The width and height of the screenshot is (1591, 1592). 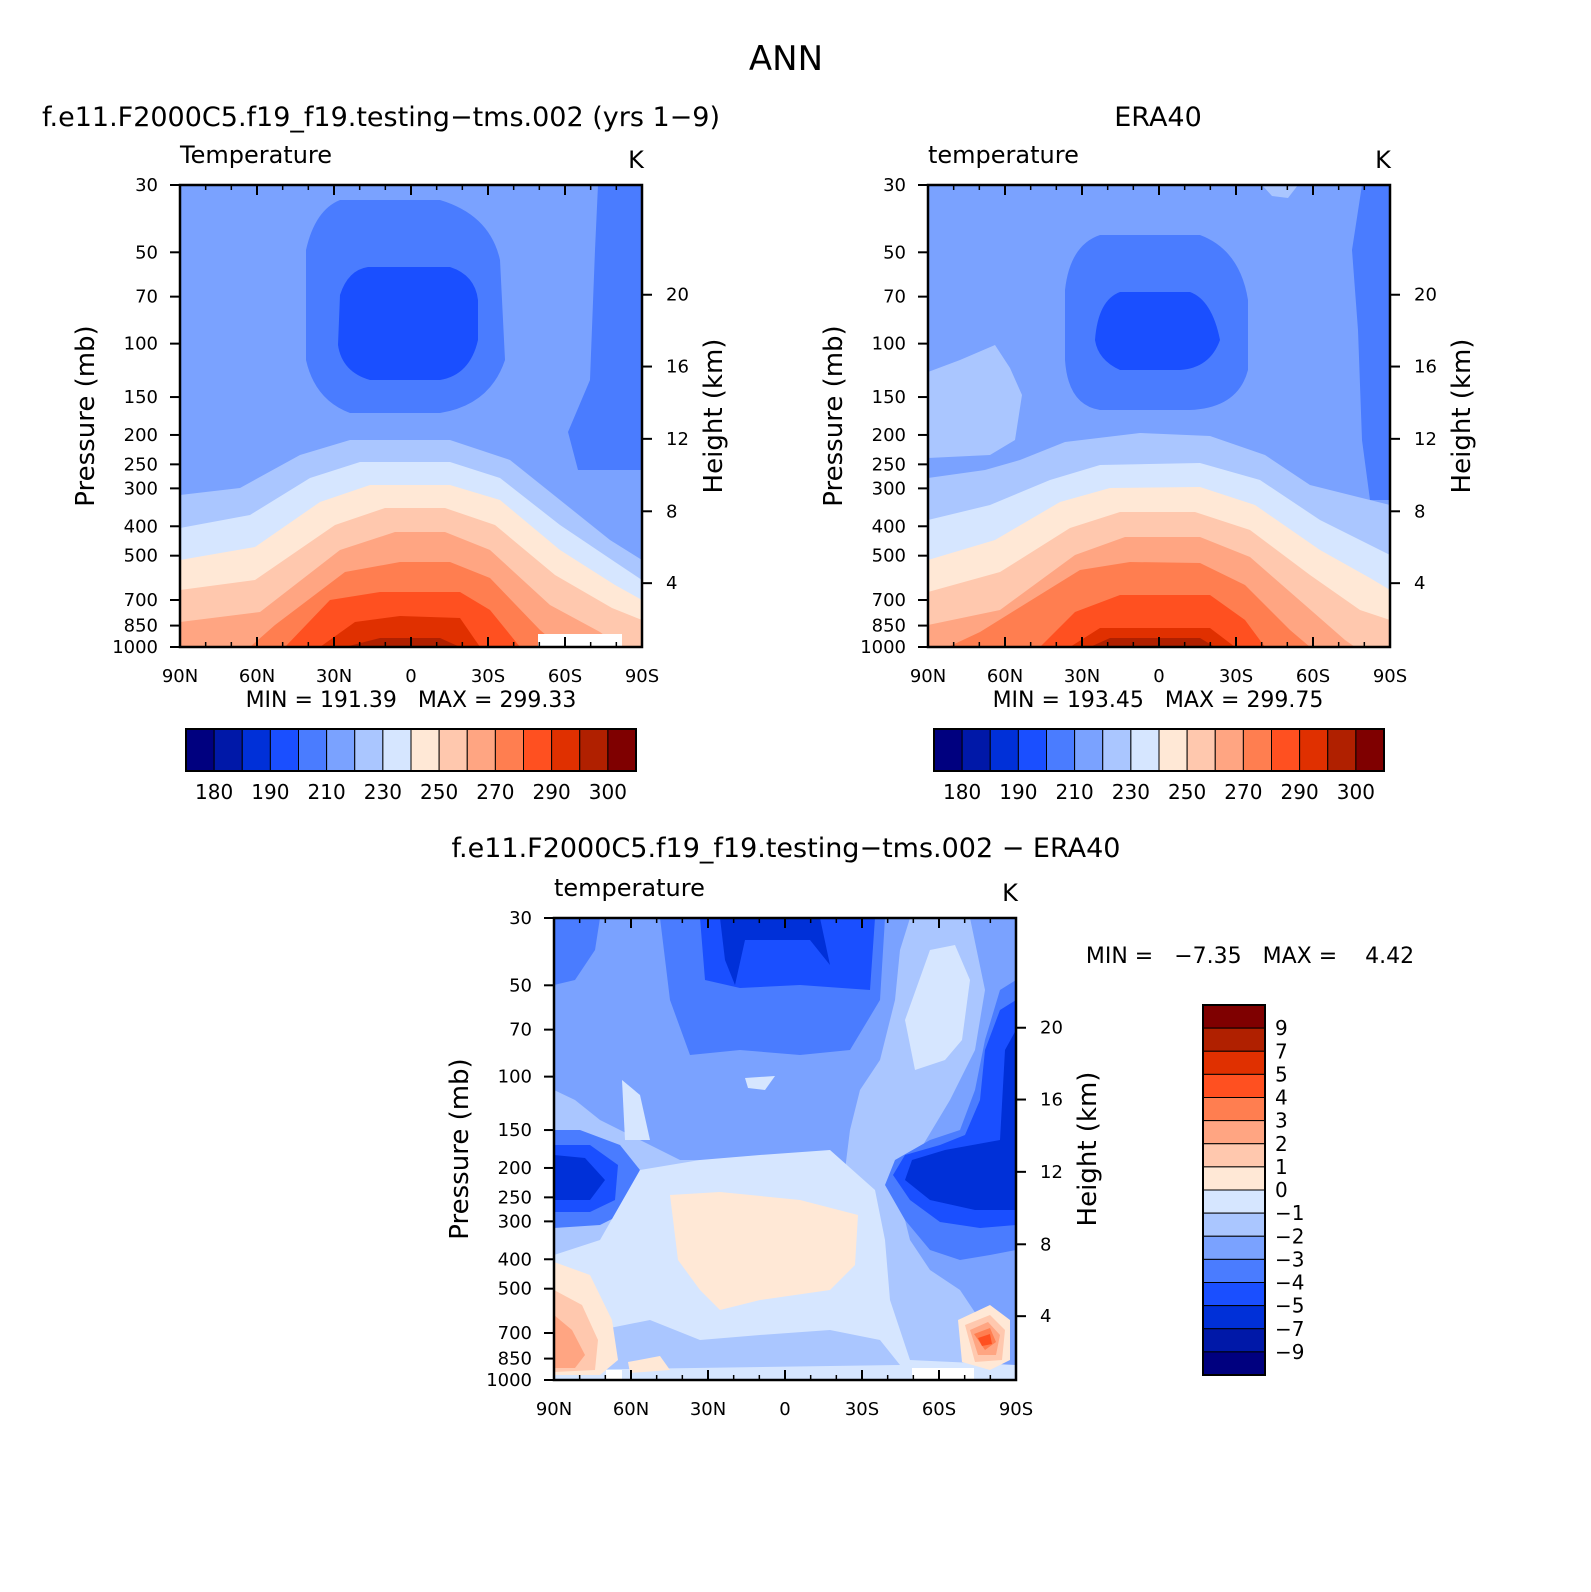 I want to click on obs-height-tick-label: 20, so click(x=1425, y=295).